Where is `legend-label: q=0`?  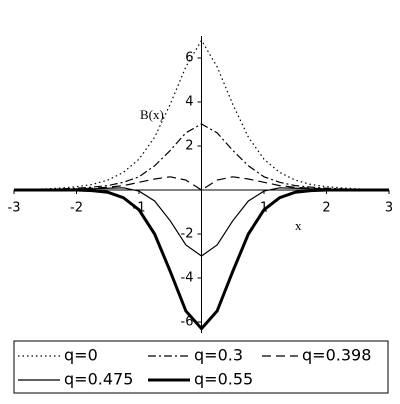
legend-label: q=0 is located at coordinates (81, 355).